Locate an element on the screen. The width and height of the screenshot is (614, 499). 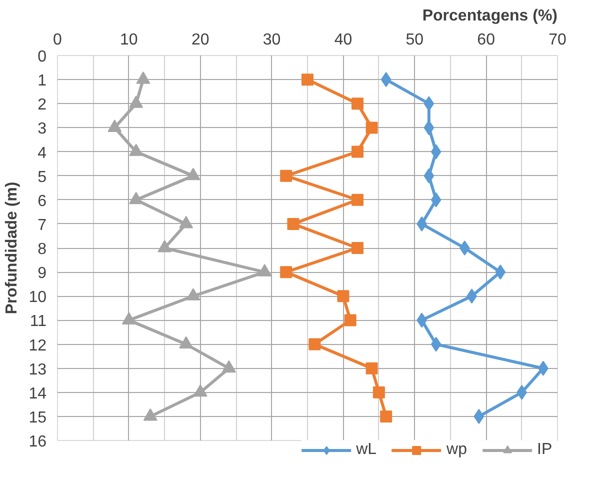
x-tick-label: 50 is located at coordinates (415, 40).